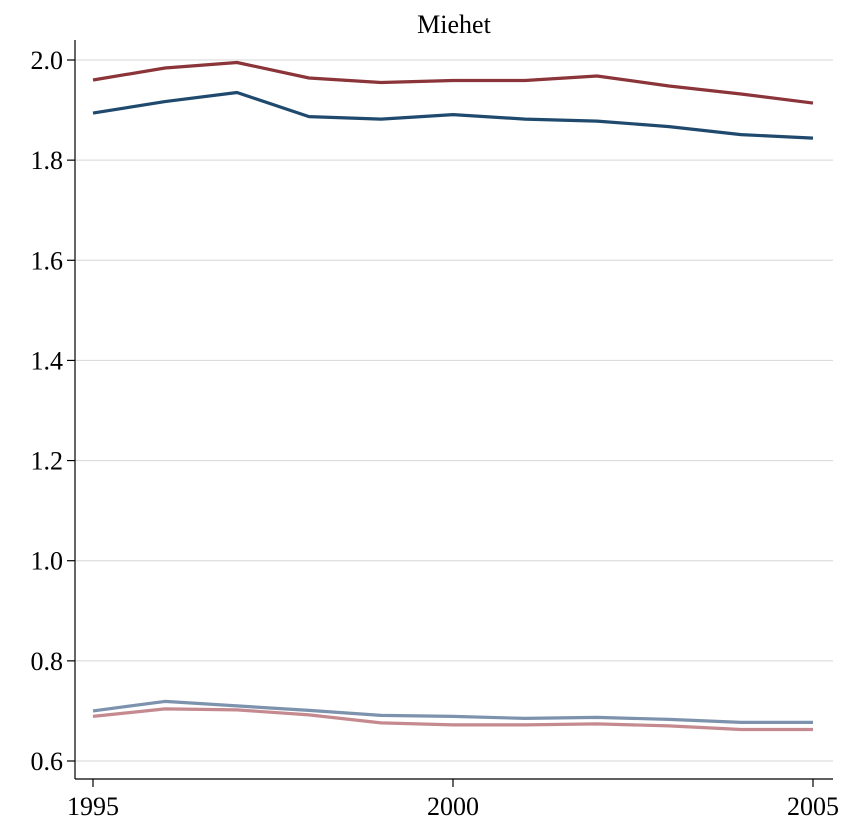  Describe the element at coordinates (47, 360) in the screenshot. I see `y-tick-label: 1.4` at that location.